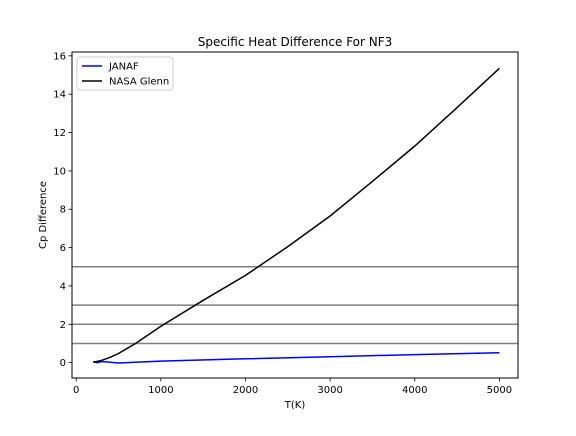  I want to click on chart-title: Specific Heat Difference For NF3, so click(295, 42).